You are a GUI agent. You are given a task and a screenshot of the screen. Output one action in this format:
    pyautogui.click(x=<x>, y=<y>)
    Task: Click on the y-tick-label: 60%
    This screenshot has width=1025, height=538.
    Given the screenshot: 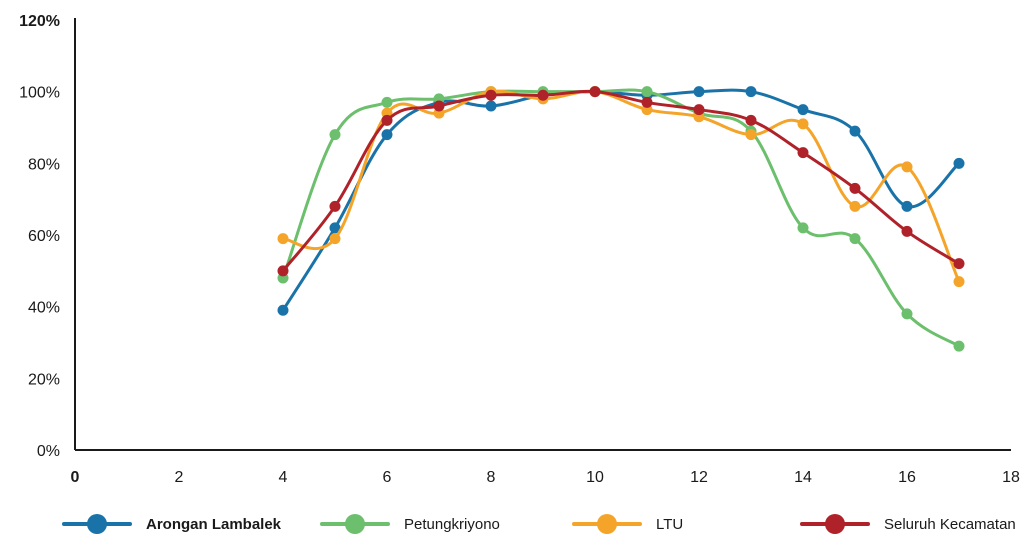 What is the action you would take?
    pyautogui.click(x=44, y=236)
    